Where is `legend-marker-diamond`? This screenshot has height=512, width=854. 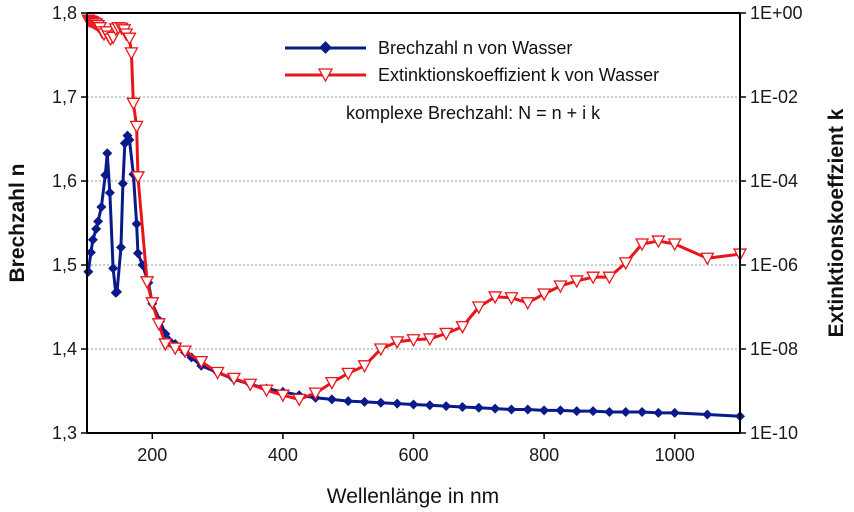
legend-marker-diamond is located at coordinates (325, 47).